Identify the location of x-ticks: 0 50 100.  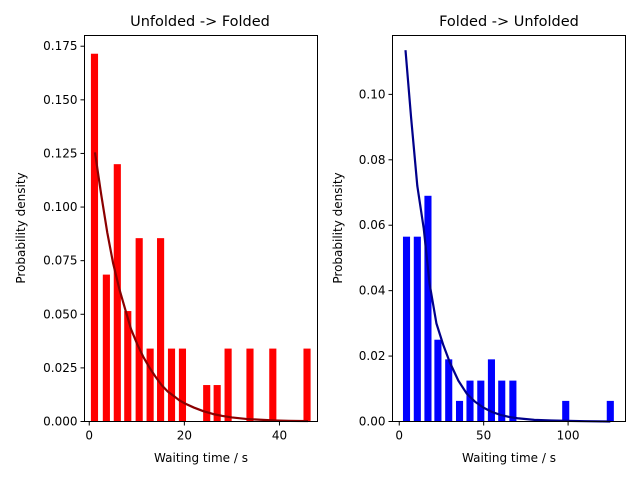
(487, 432).